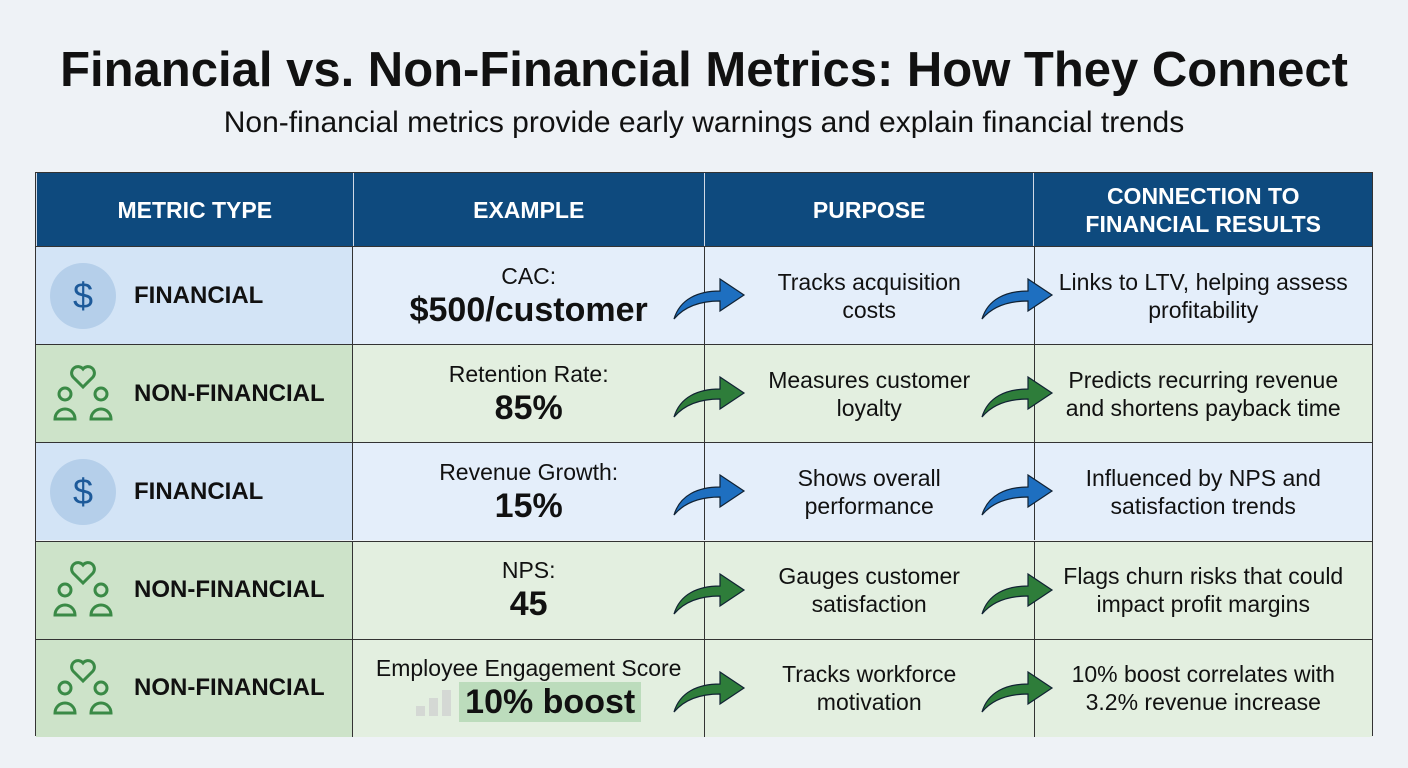  I want to click on example-label: NPS:, so click(528, 570).